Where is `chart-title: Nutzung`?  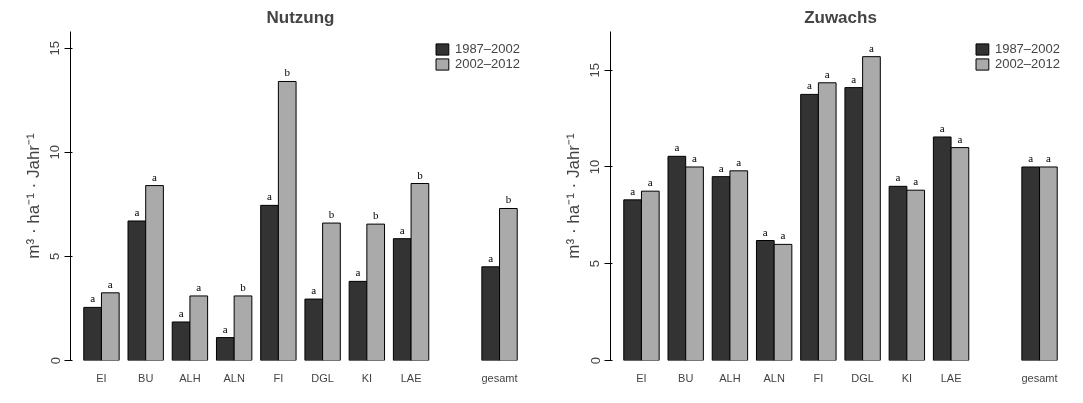
chart-title: Nutzung is located at coordinates (300, 17).